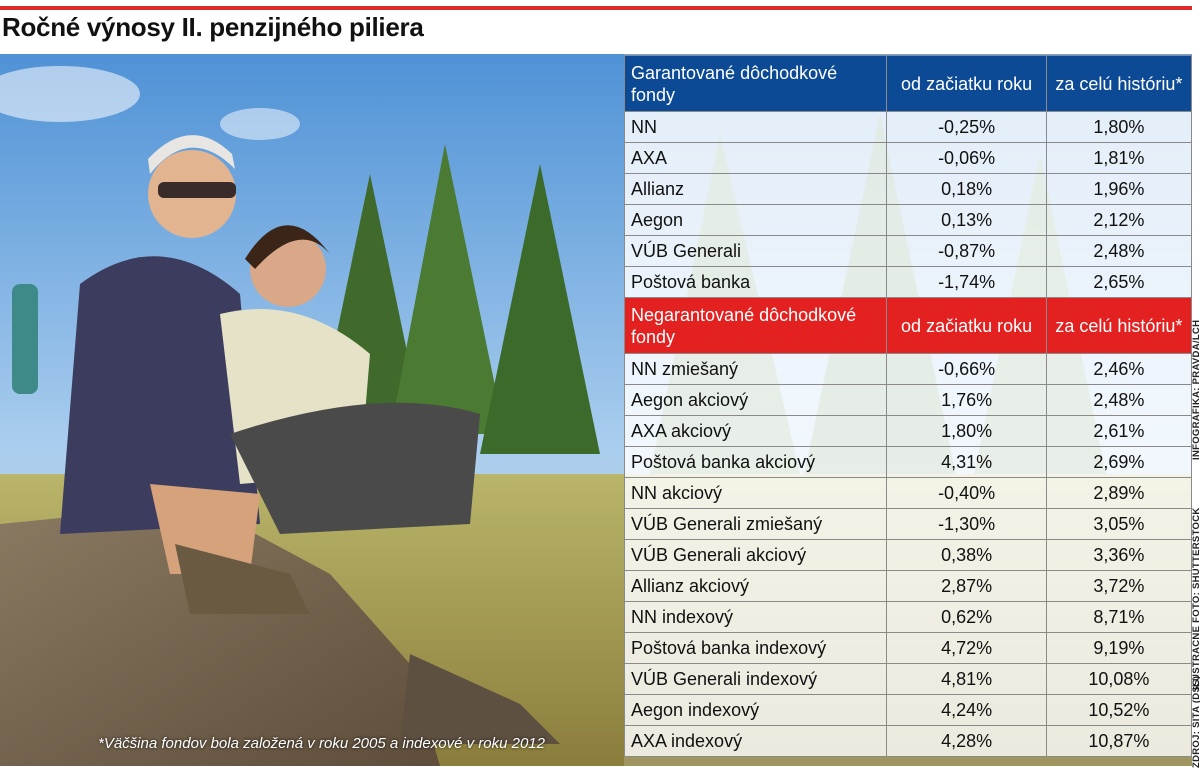 The width and height of the screenshot is (1200, 774). I want to click on source-credit: ZDROJ: SITA (DSS), so click(1195, 721).